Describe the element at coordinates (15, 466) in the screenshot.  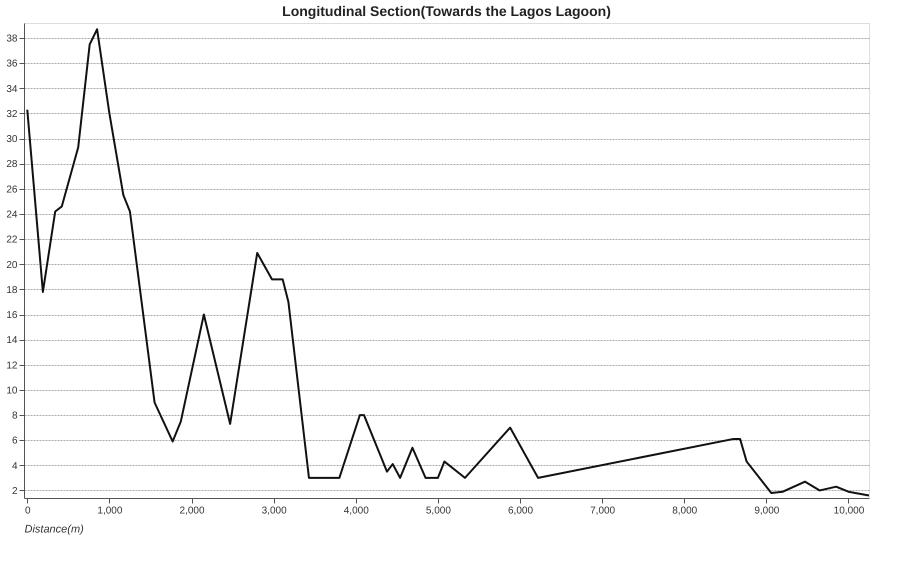
I see `y-tick-label: 4` at that location.